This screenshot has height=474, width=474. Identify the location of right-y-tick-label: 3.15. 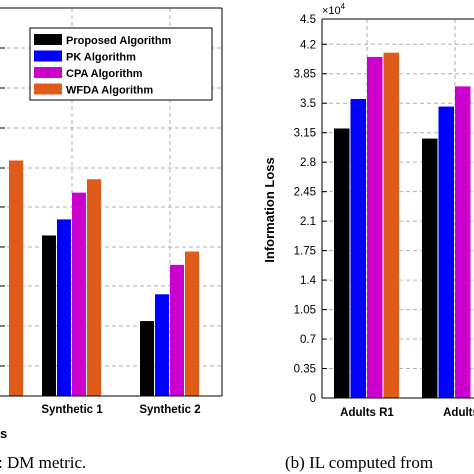
(305, 134).